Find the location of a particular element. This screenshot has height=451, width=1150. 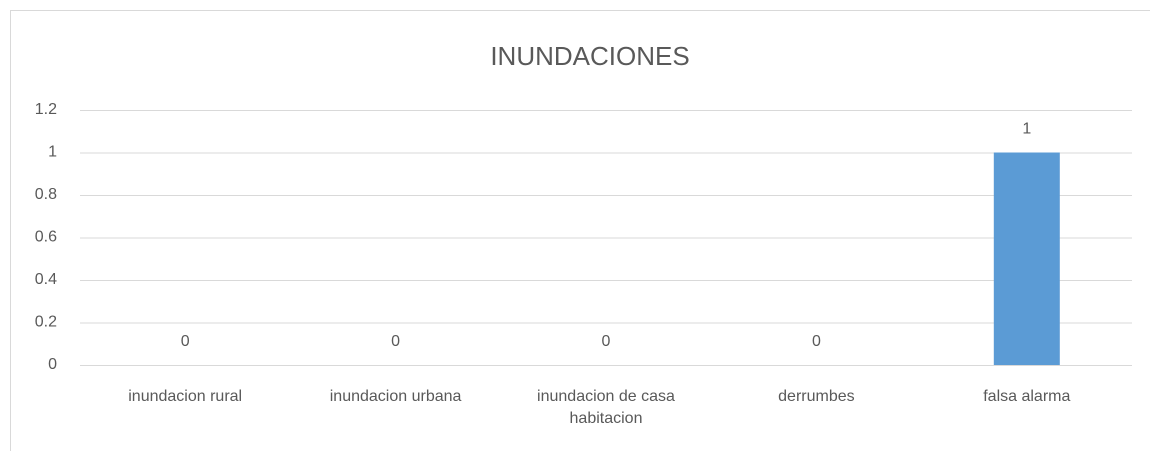

x-tick-label: inundacion de casa habitacion is located at coordinates (606, 407).